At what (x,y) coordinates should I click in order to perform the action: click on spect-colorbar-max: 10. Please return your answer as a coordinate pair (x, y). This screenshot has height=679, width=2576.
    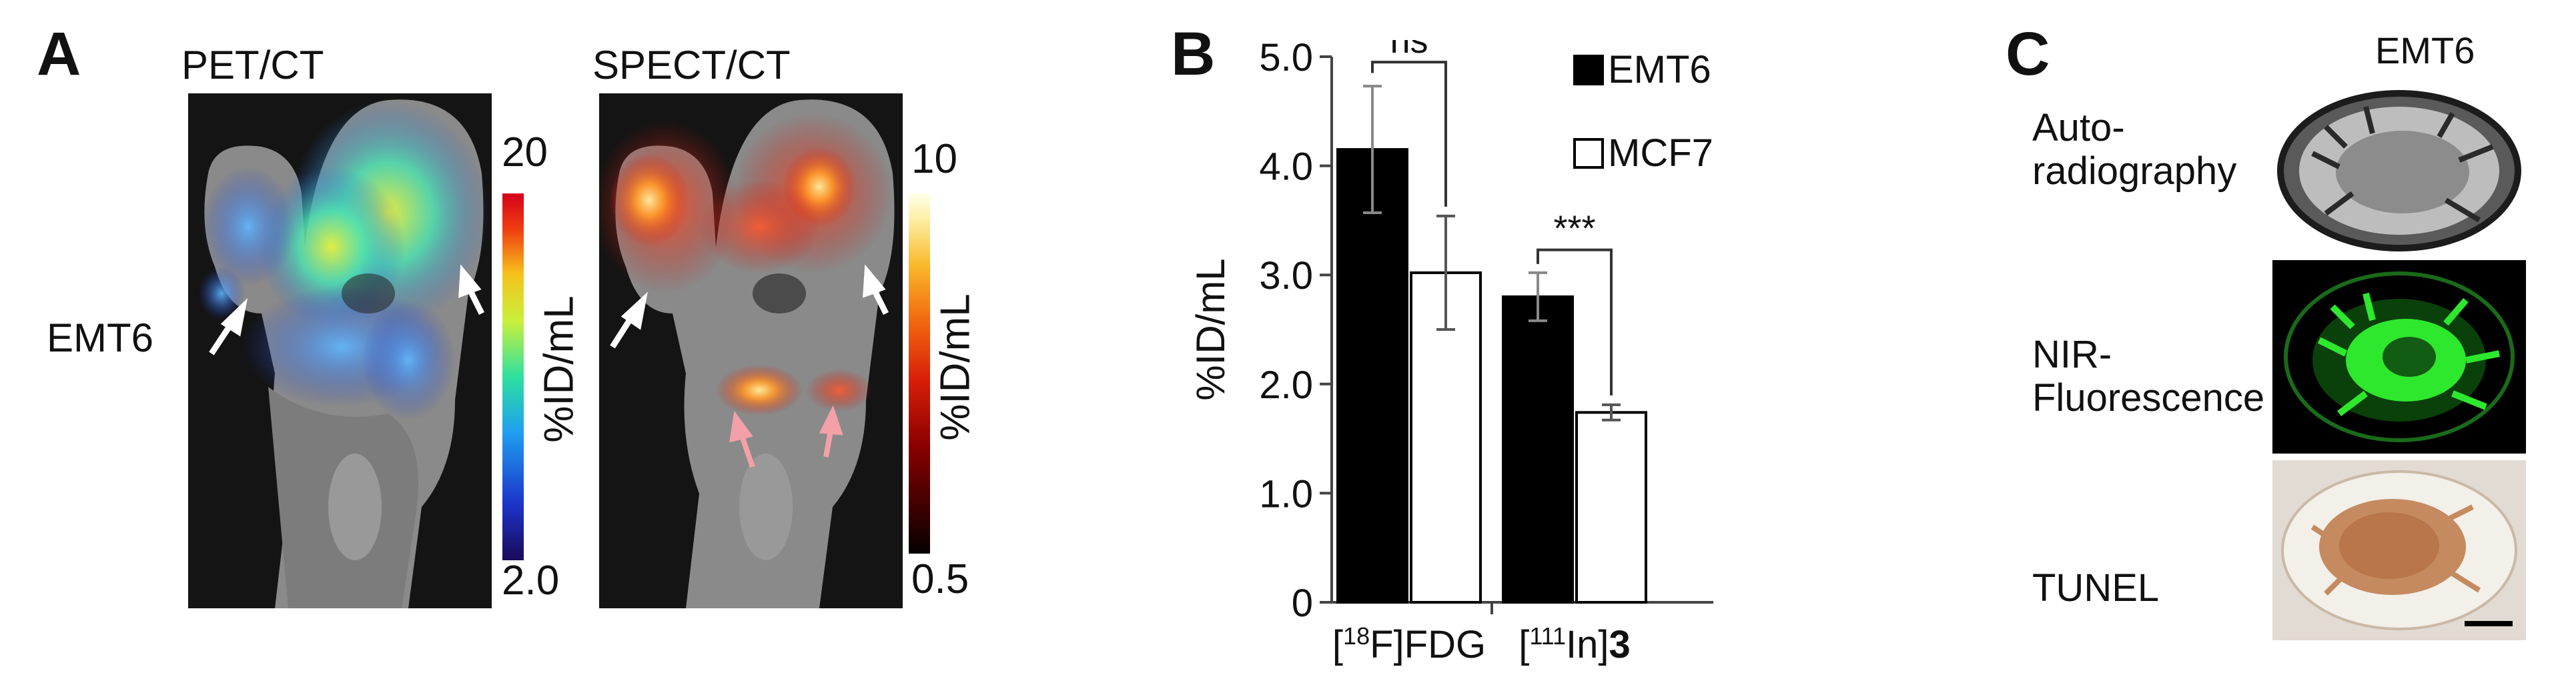
    Looking at the image, I should click on (934, 159).